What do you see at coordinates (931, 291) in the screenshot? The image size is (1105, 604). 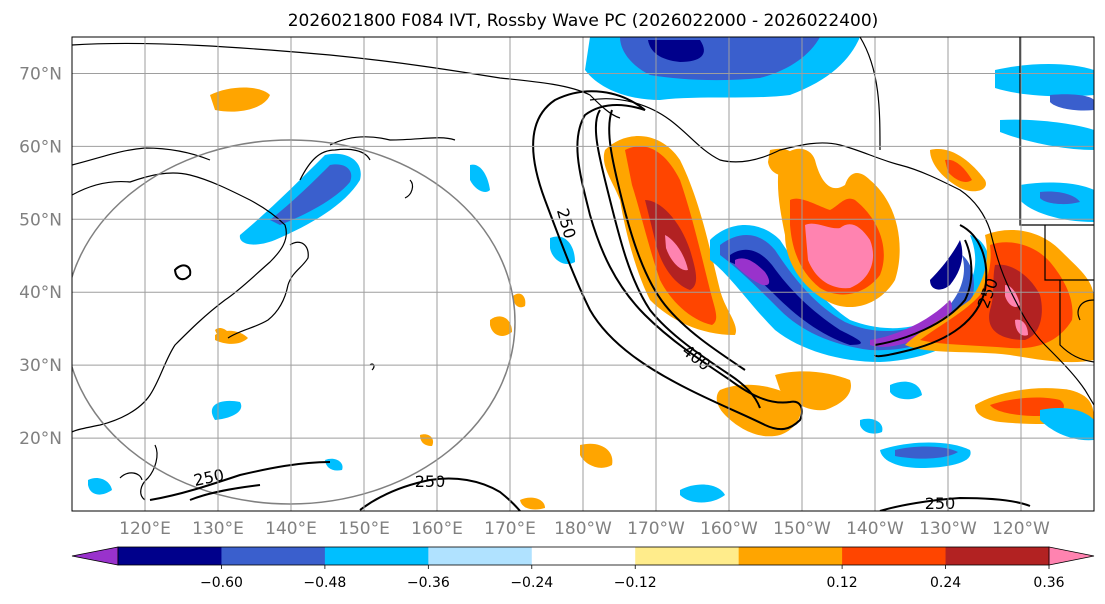 I see `contour-250-westcoast` at bounding box center [931, 291].